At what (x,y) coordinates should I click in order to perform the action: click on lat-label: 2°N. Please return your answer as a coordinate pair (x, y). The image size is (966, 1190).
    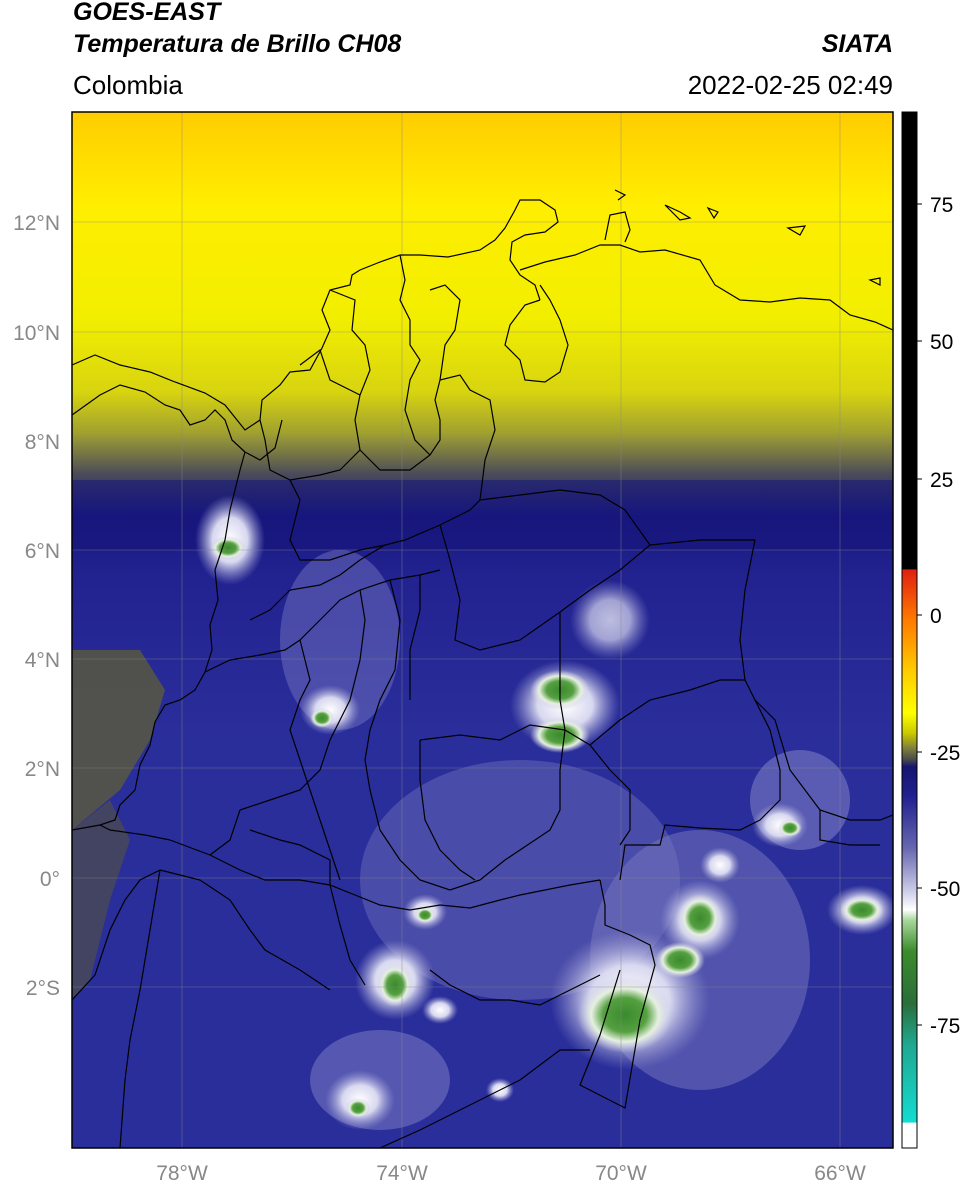
    Looking at the image, I should click on (42, 769).